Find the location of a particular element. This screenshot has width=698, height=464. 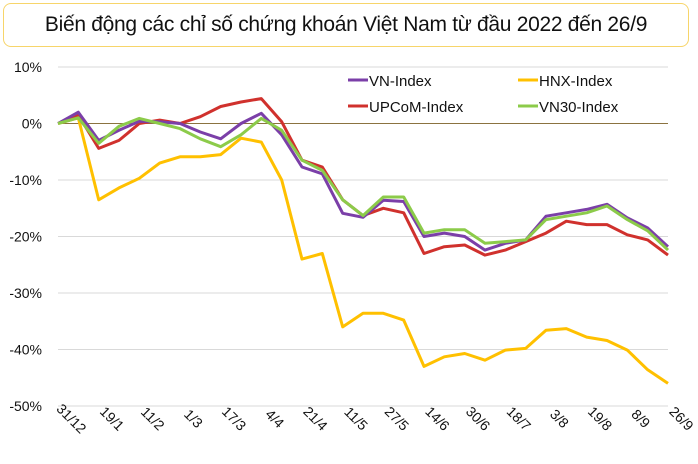

x-tick-label: 26/9 is located at coordinates (681, 418).